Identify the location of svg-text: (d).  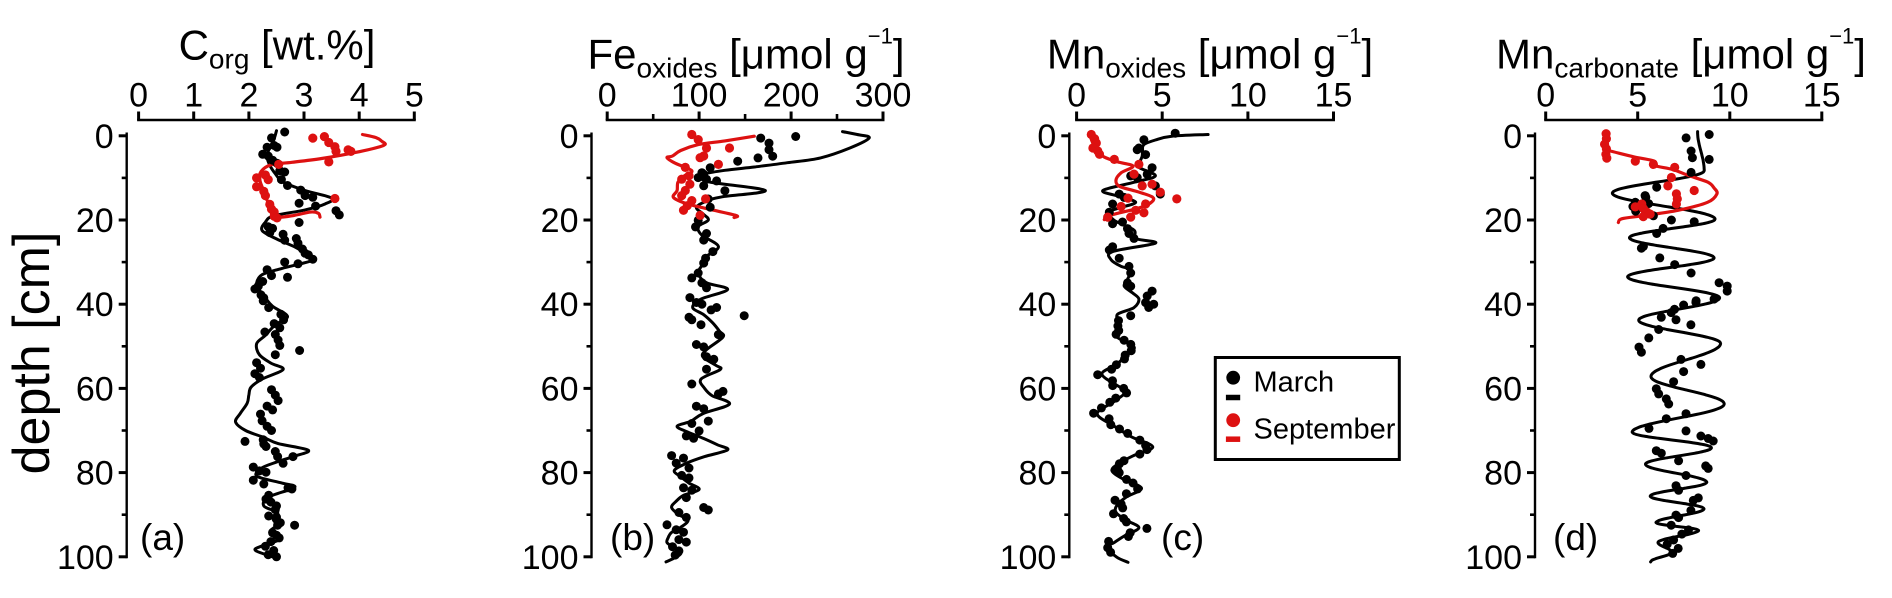
(1575, 537).